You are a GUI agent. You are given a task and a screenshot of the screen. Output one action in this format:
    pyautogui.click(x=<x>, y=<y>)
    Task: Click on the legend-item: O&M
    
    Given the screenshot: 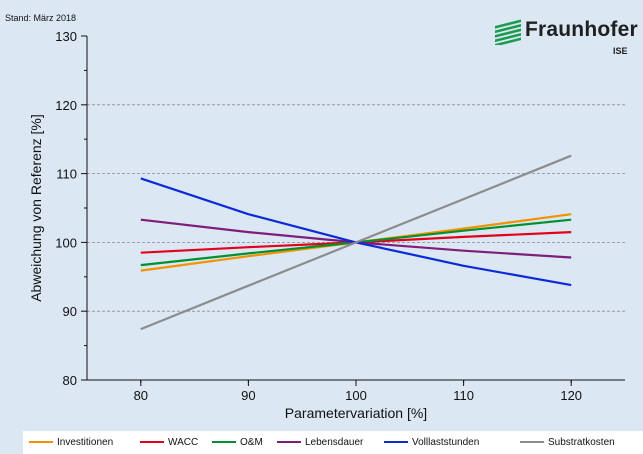 What is the action you would take?
    pyautogui.click(x=237, y=443)
    